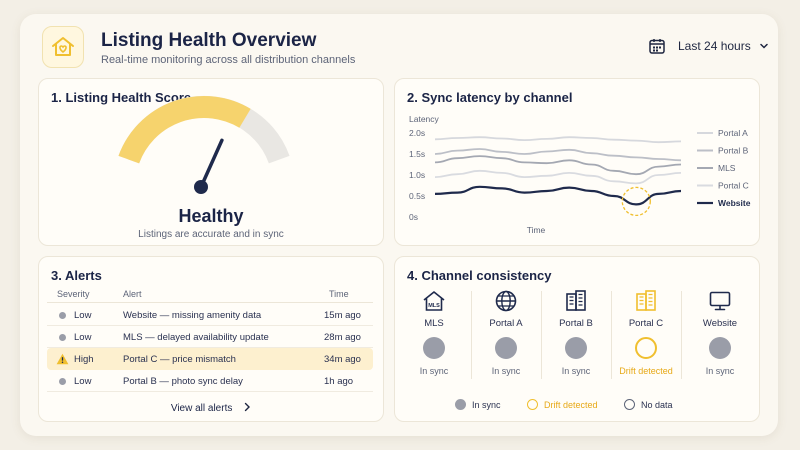 The height and width of the screenshot is (450, 800). I want to click on time-range-dropdown: Last 24 hours, so click(708, 46).